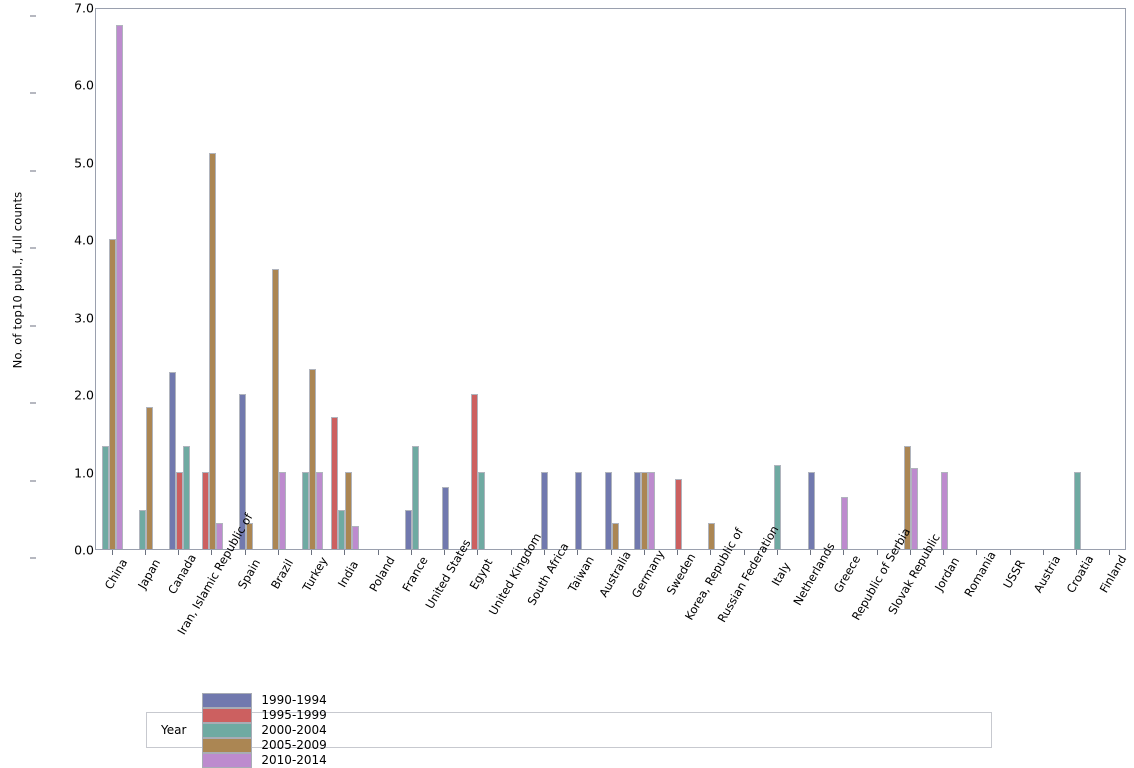 The image size is (1134, 768). I want to click on x-tick-label: Croatia, so click(1080, 574).